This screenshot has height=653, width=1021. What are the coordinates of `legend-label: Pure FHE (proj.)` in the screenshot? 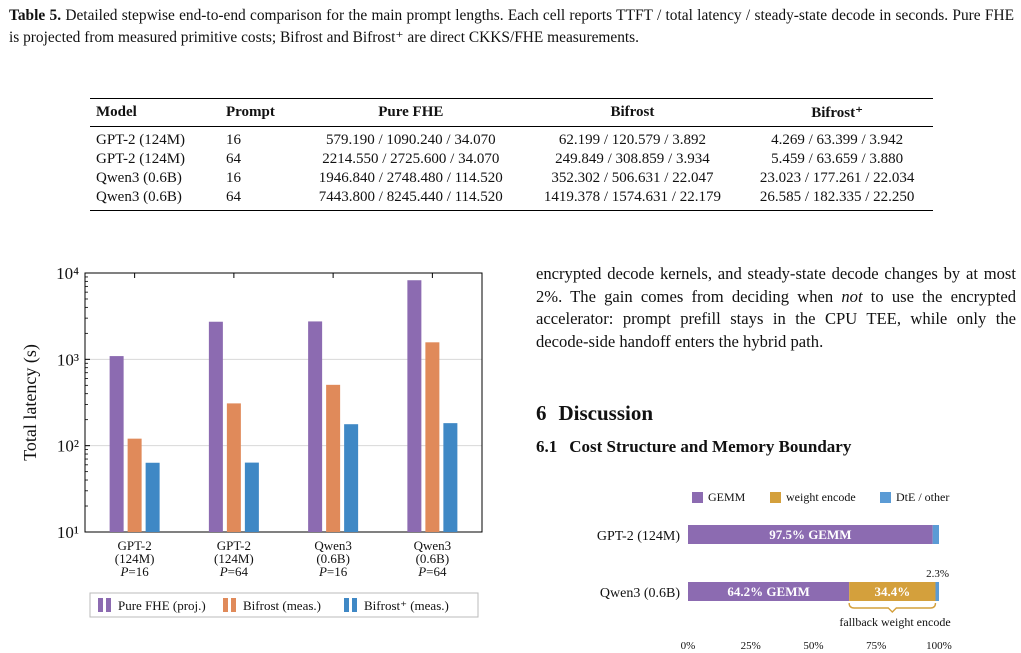 It's located at (162, 605).